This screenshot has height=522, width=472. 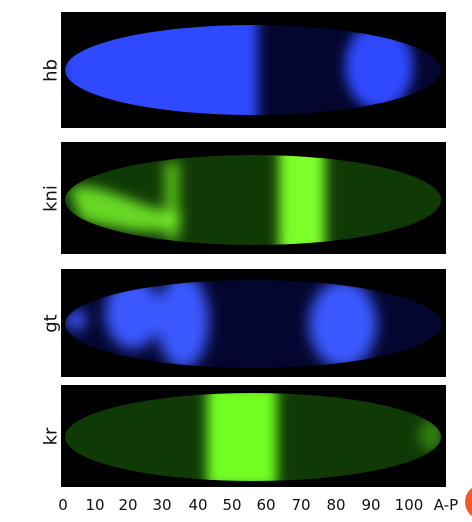 What do you see at coordinates (198, 505) in the screenshot?
I see `axis-tick-40: 40` at bounding box center [198, 505].